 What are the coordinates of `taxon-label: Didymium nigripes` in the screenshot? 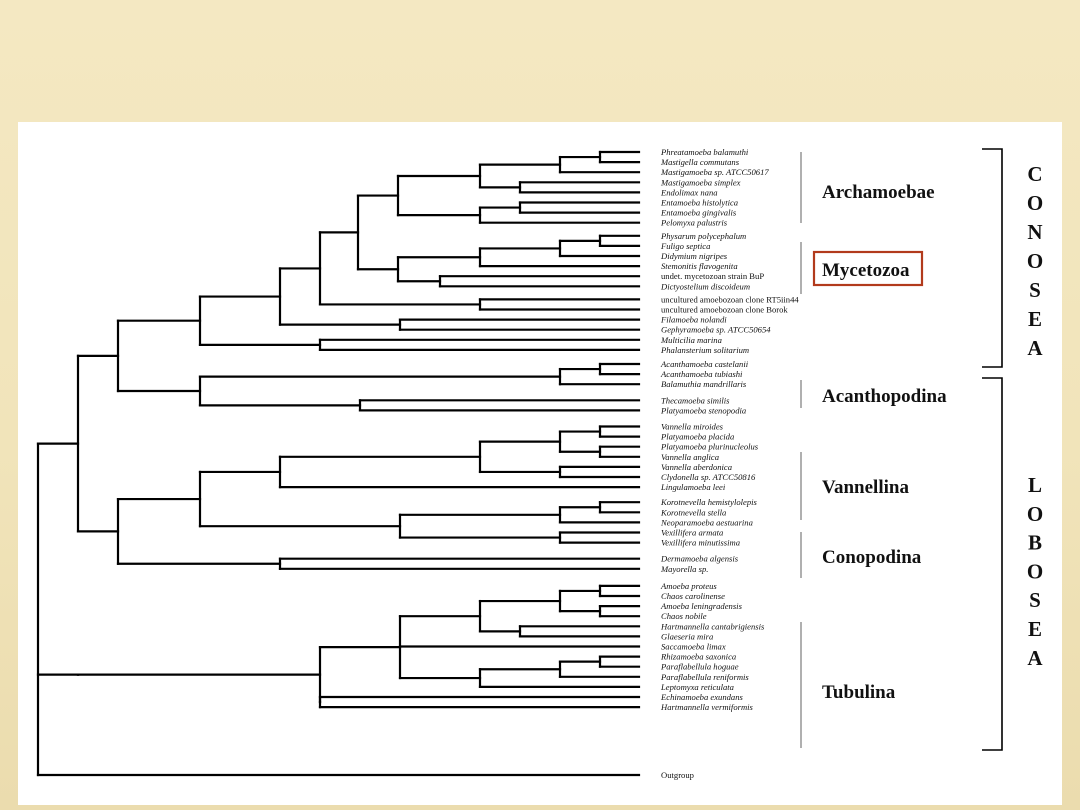 It's located at (694, 256).